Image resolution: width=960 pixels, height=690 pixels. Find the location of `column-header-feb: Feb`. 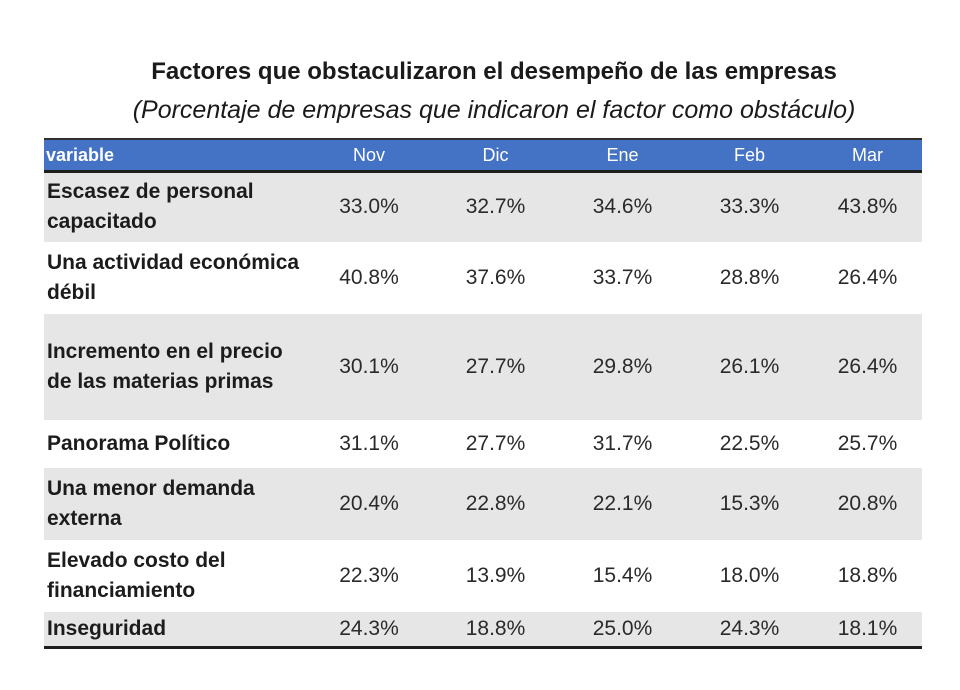

column-header-feb: Feb is located at coordinates (749, 154).